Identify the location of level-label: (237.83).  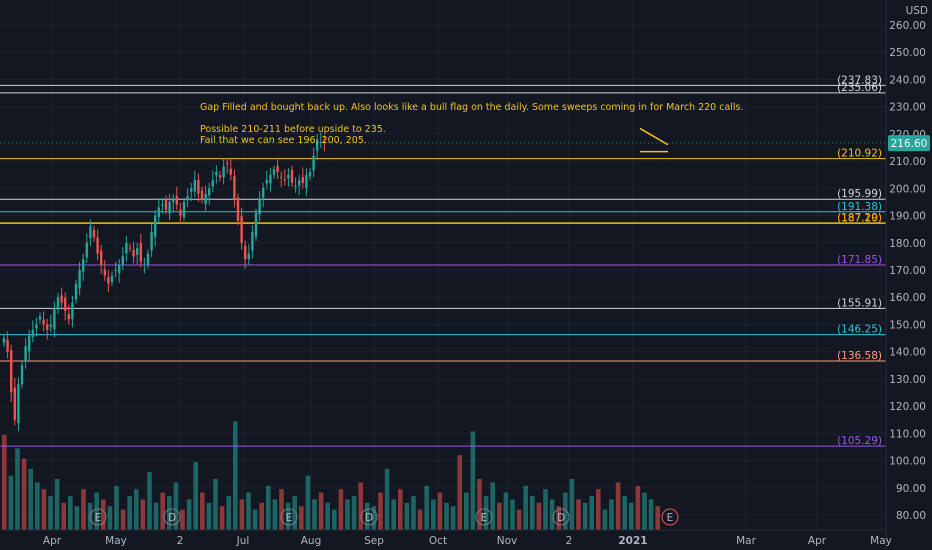
(859, 80).